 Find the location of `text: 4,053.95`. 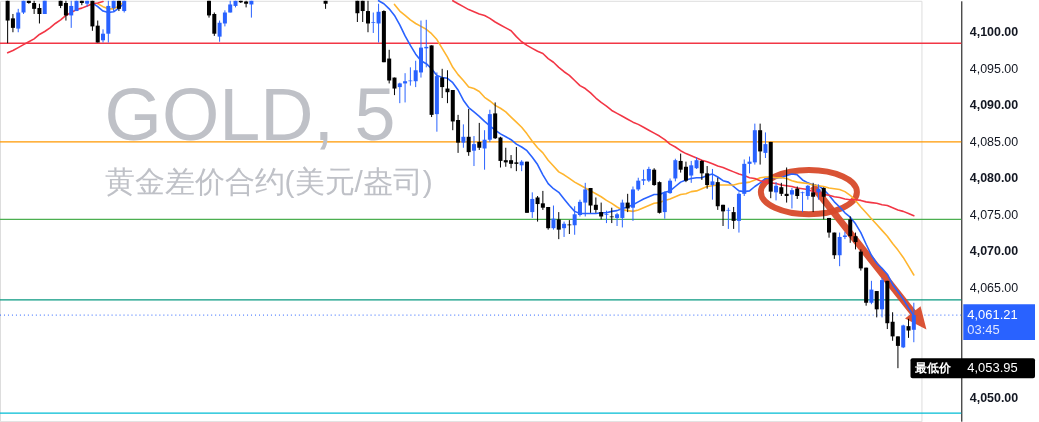

text: 4,053.95 is located at coordinates (992, 368).